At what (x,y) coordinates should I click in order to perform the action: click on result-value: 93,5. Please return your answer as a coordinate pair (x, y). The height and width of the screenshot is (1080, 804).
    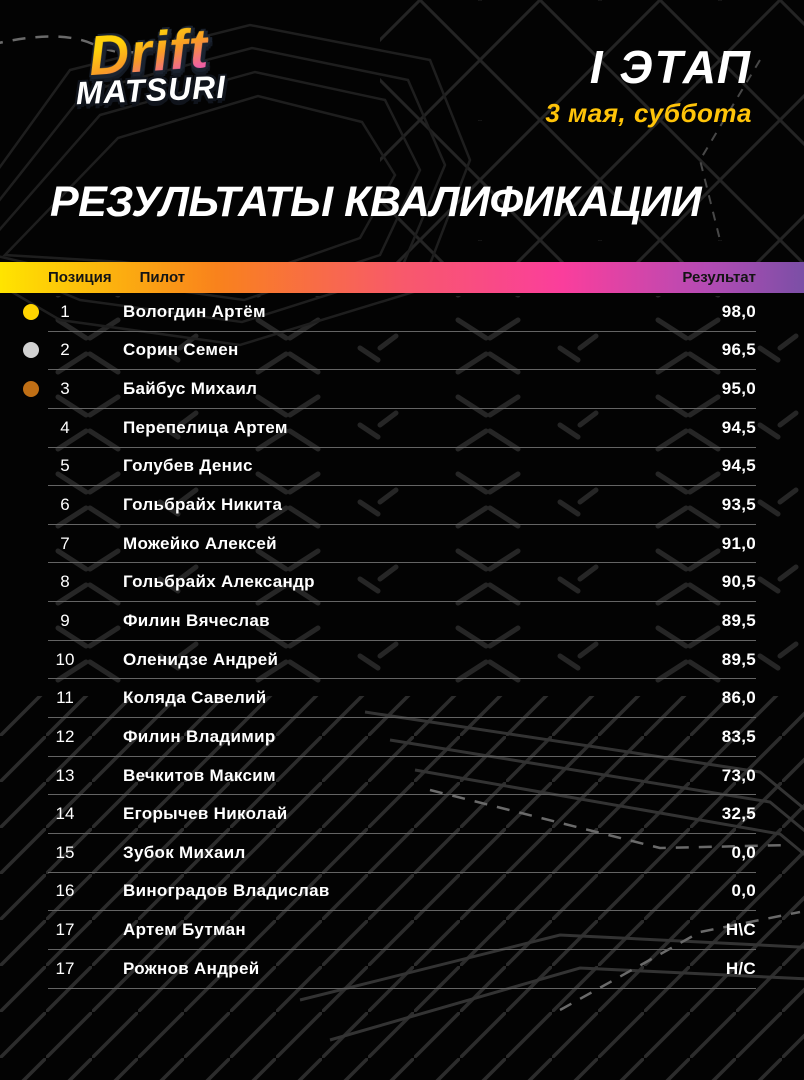
    Looking at the image, I should click on (738, 505).